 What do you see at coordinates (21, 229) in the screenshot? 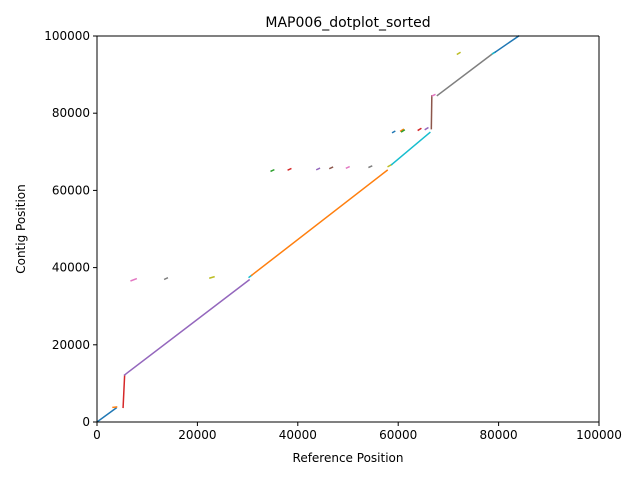
I see `y-axis-label: Contig Position` at bounding box center [21, 229].